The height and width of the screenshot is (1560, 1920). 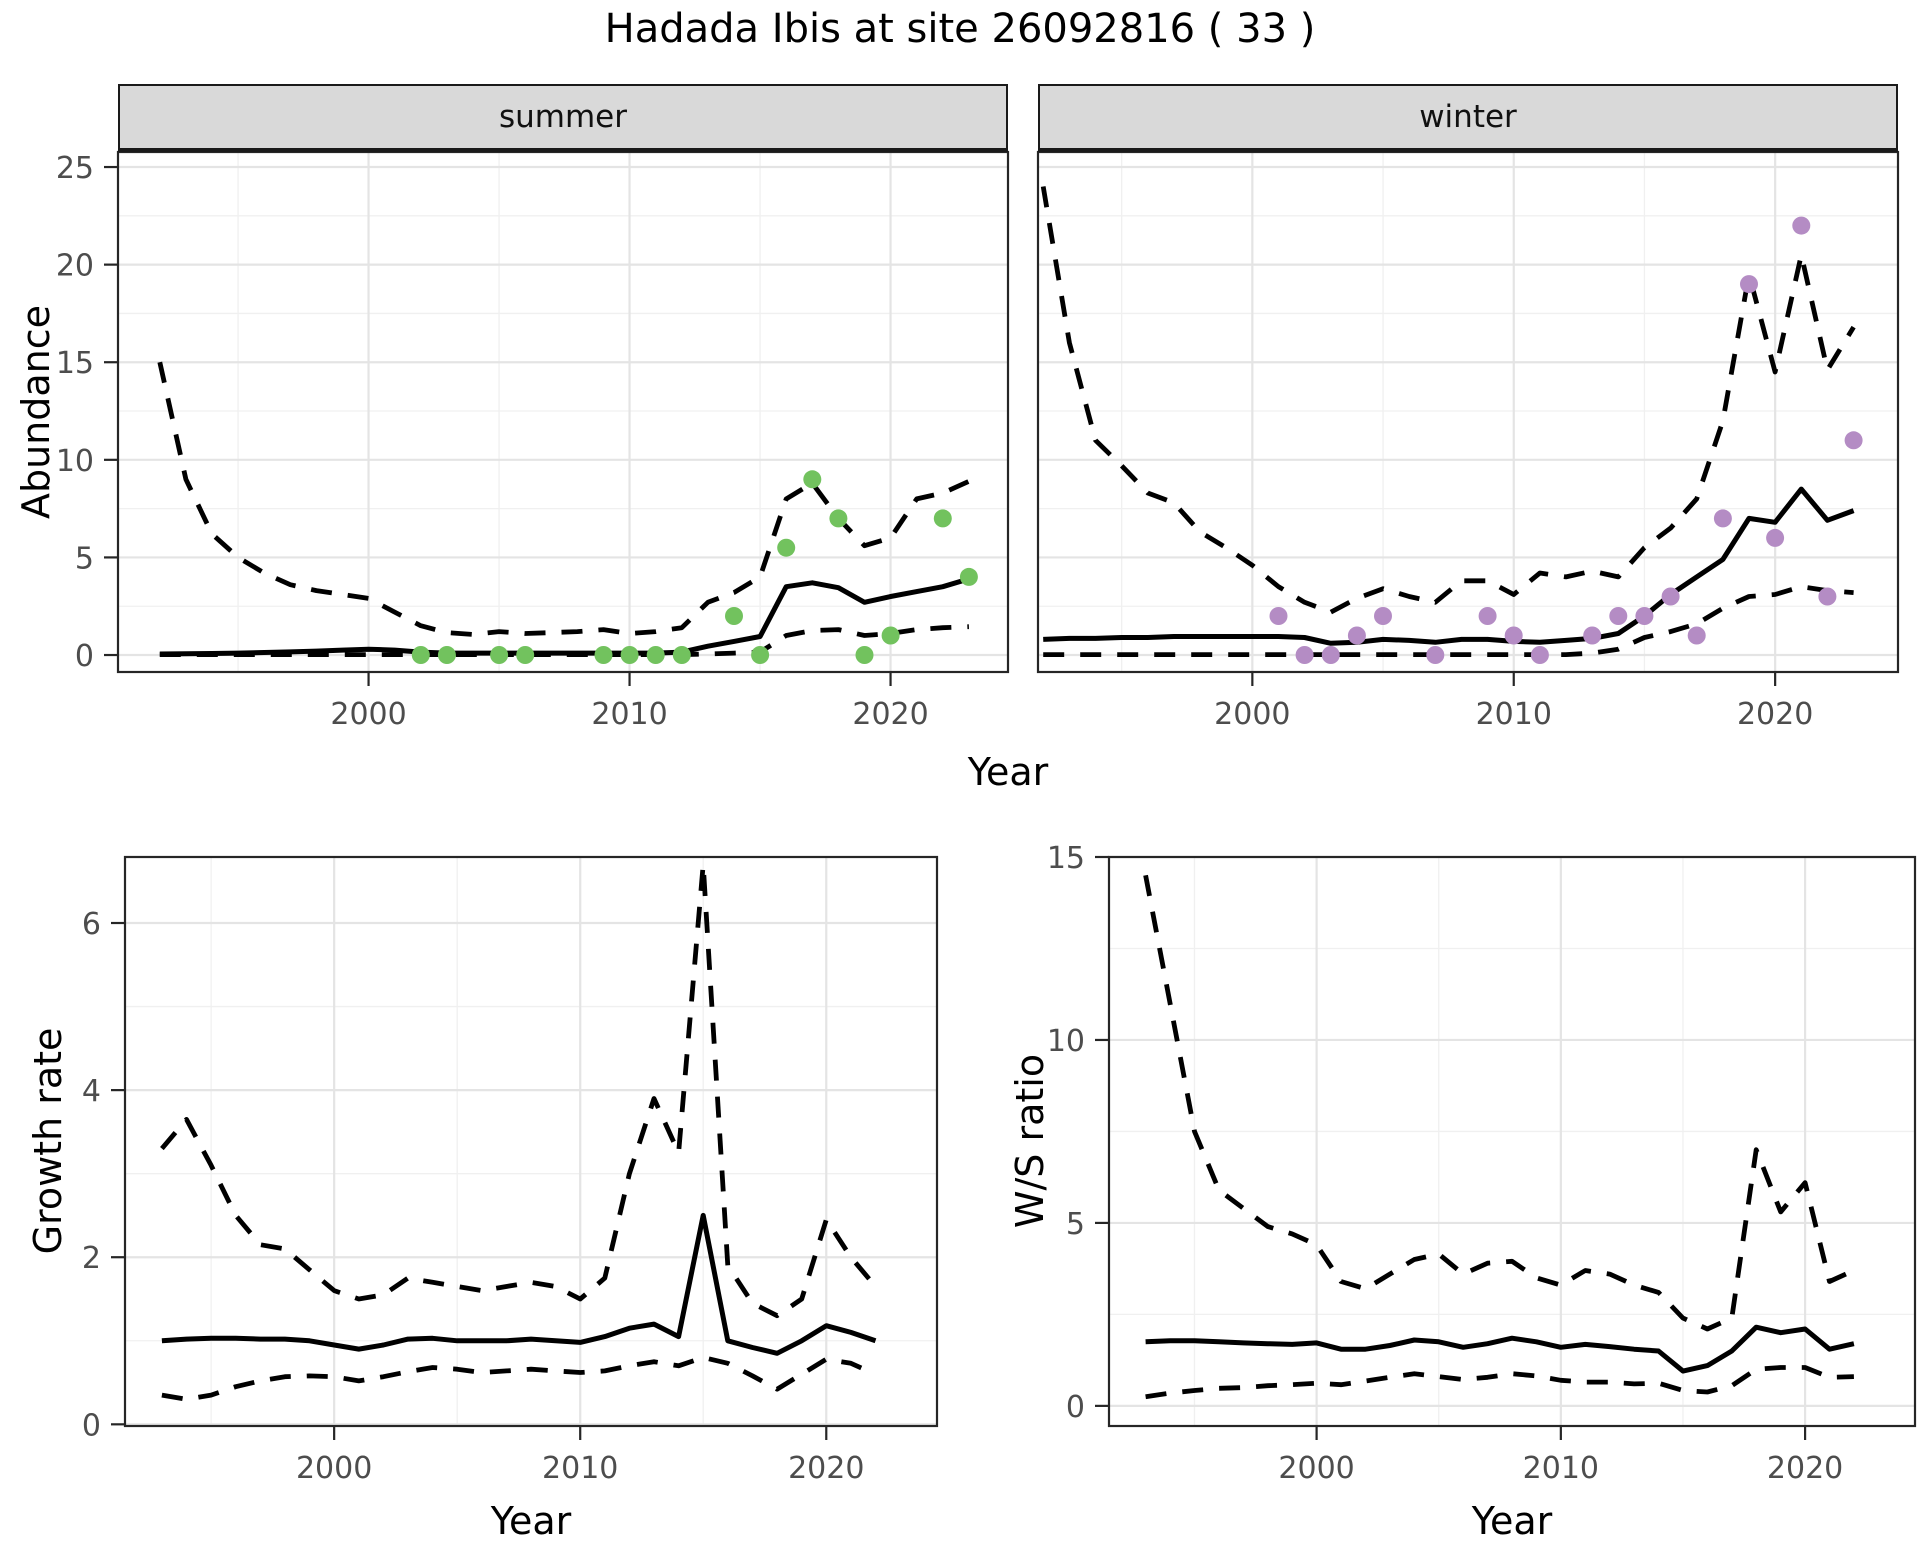 What do you see at coordinates (75, 168) in the screenshot?
I see `y-tick-label: 25` at bounding box center [75, 168].